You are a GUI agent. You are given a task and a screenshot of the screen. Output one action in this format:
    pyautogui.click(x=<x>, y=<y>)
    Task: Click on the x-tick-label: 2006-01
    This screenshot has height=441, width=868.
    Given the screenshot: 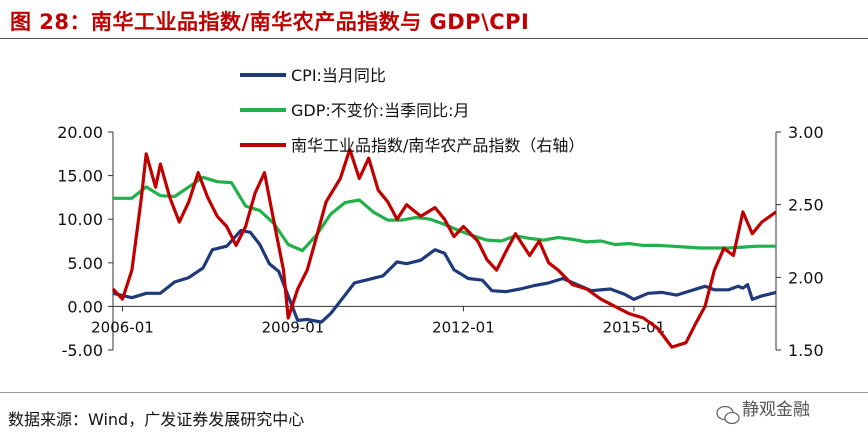 What is the action you would take?
    pyautogui.click(x=122, y=327)
    